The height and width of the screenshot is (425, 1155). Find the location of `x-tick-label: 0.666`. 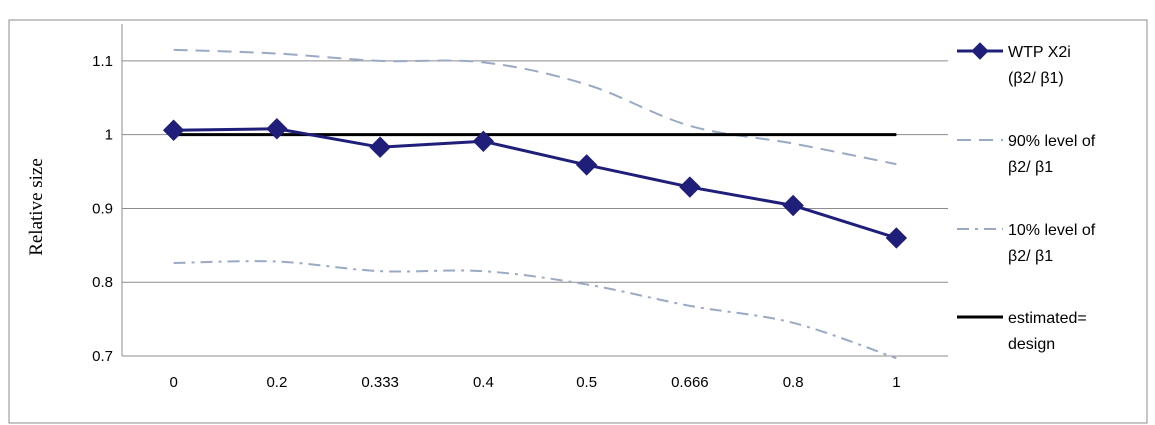

x-tick-label: 0.666 is located at coordinates (690, 382).